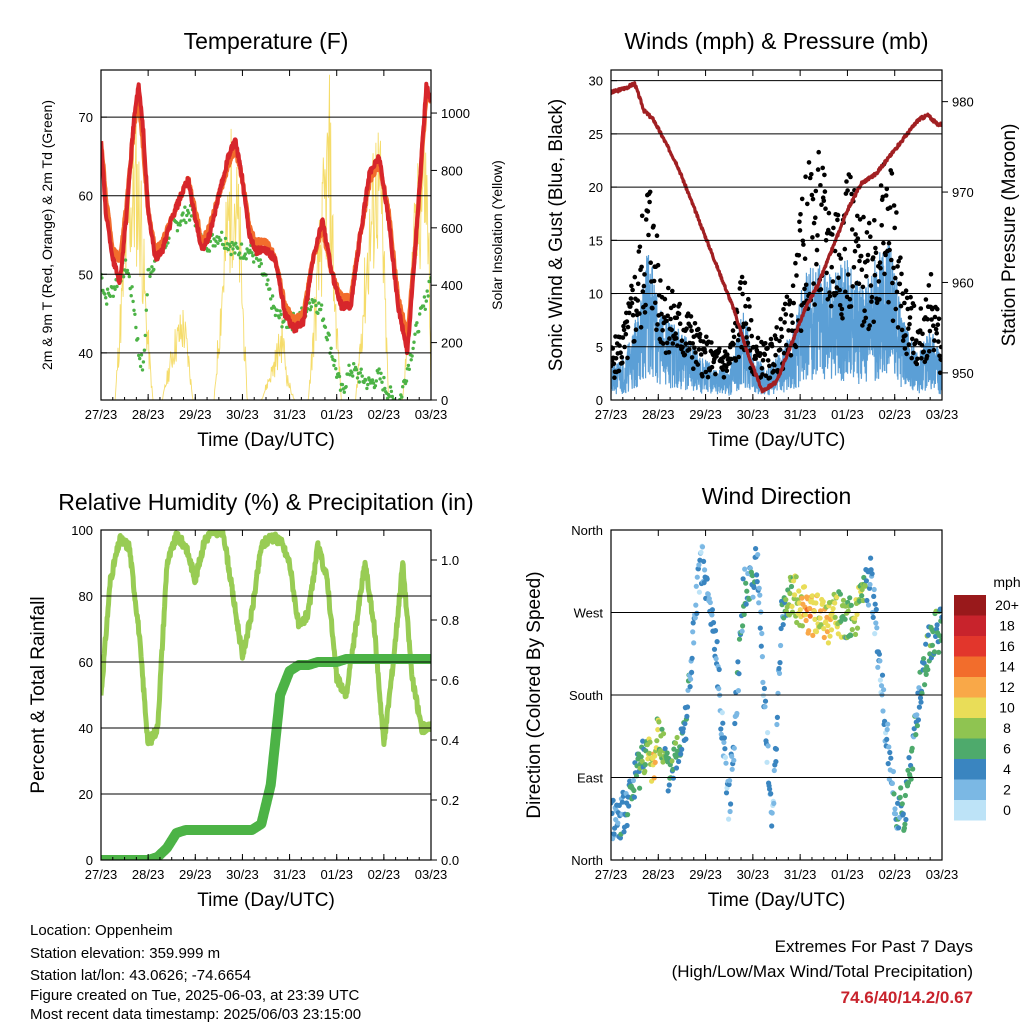  Describe the element at coordinates (336, 414) in the screenshot. I see `temperature-x-tick-label: 01/23` at that location.